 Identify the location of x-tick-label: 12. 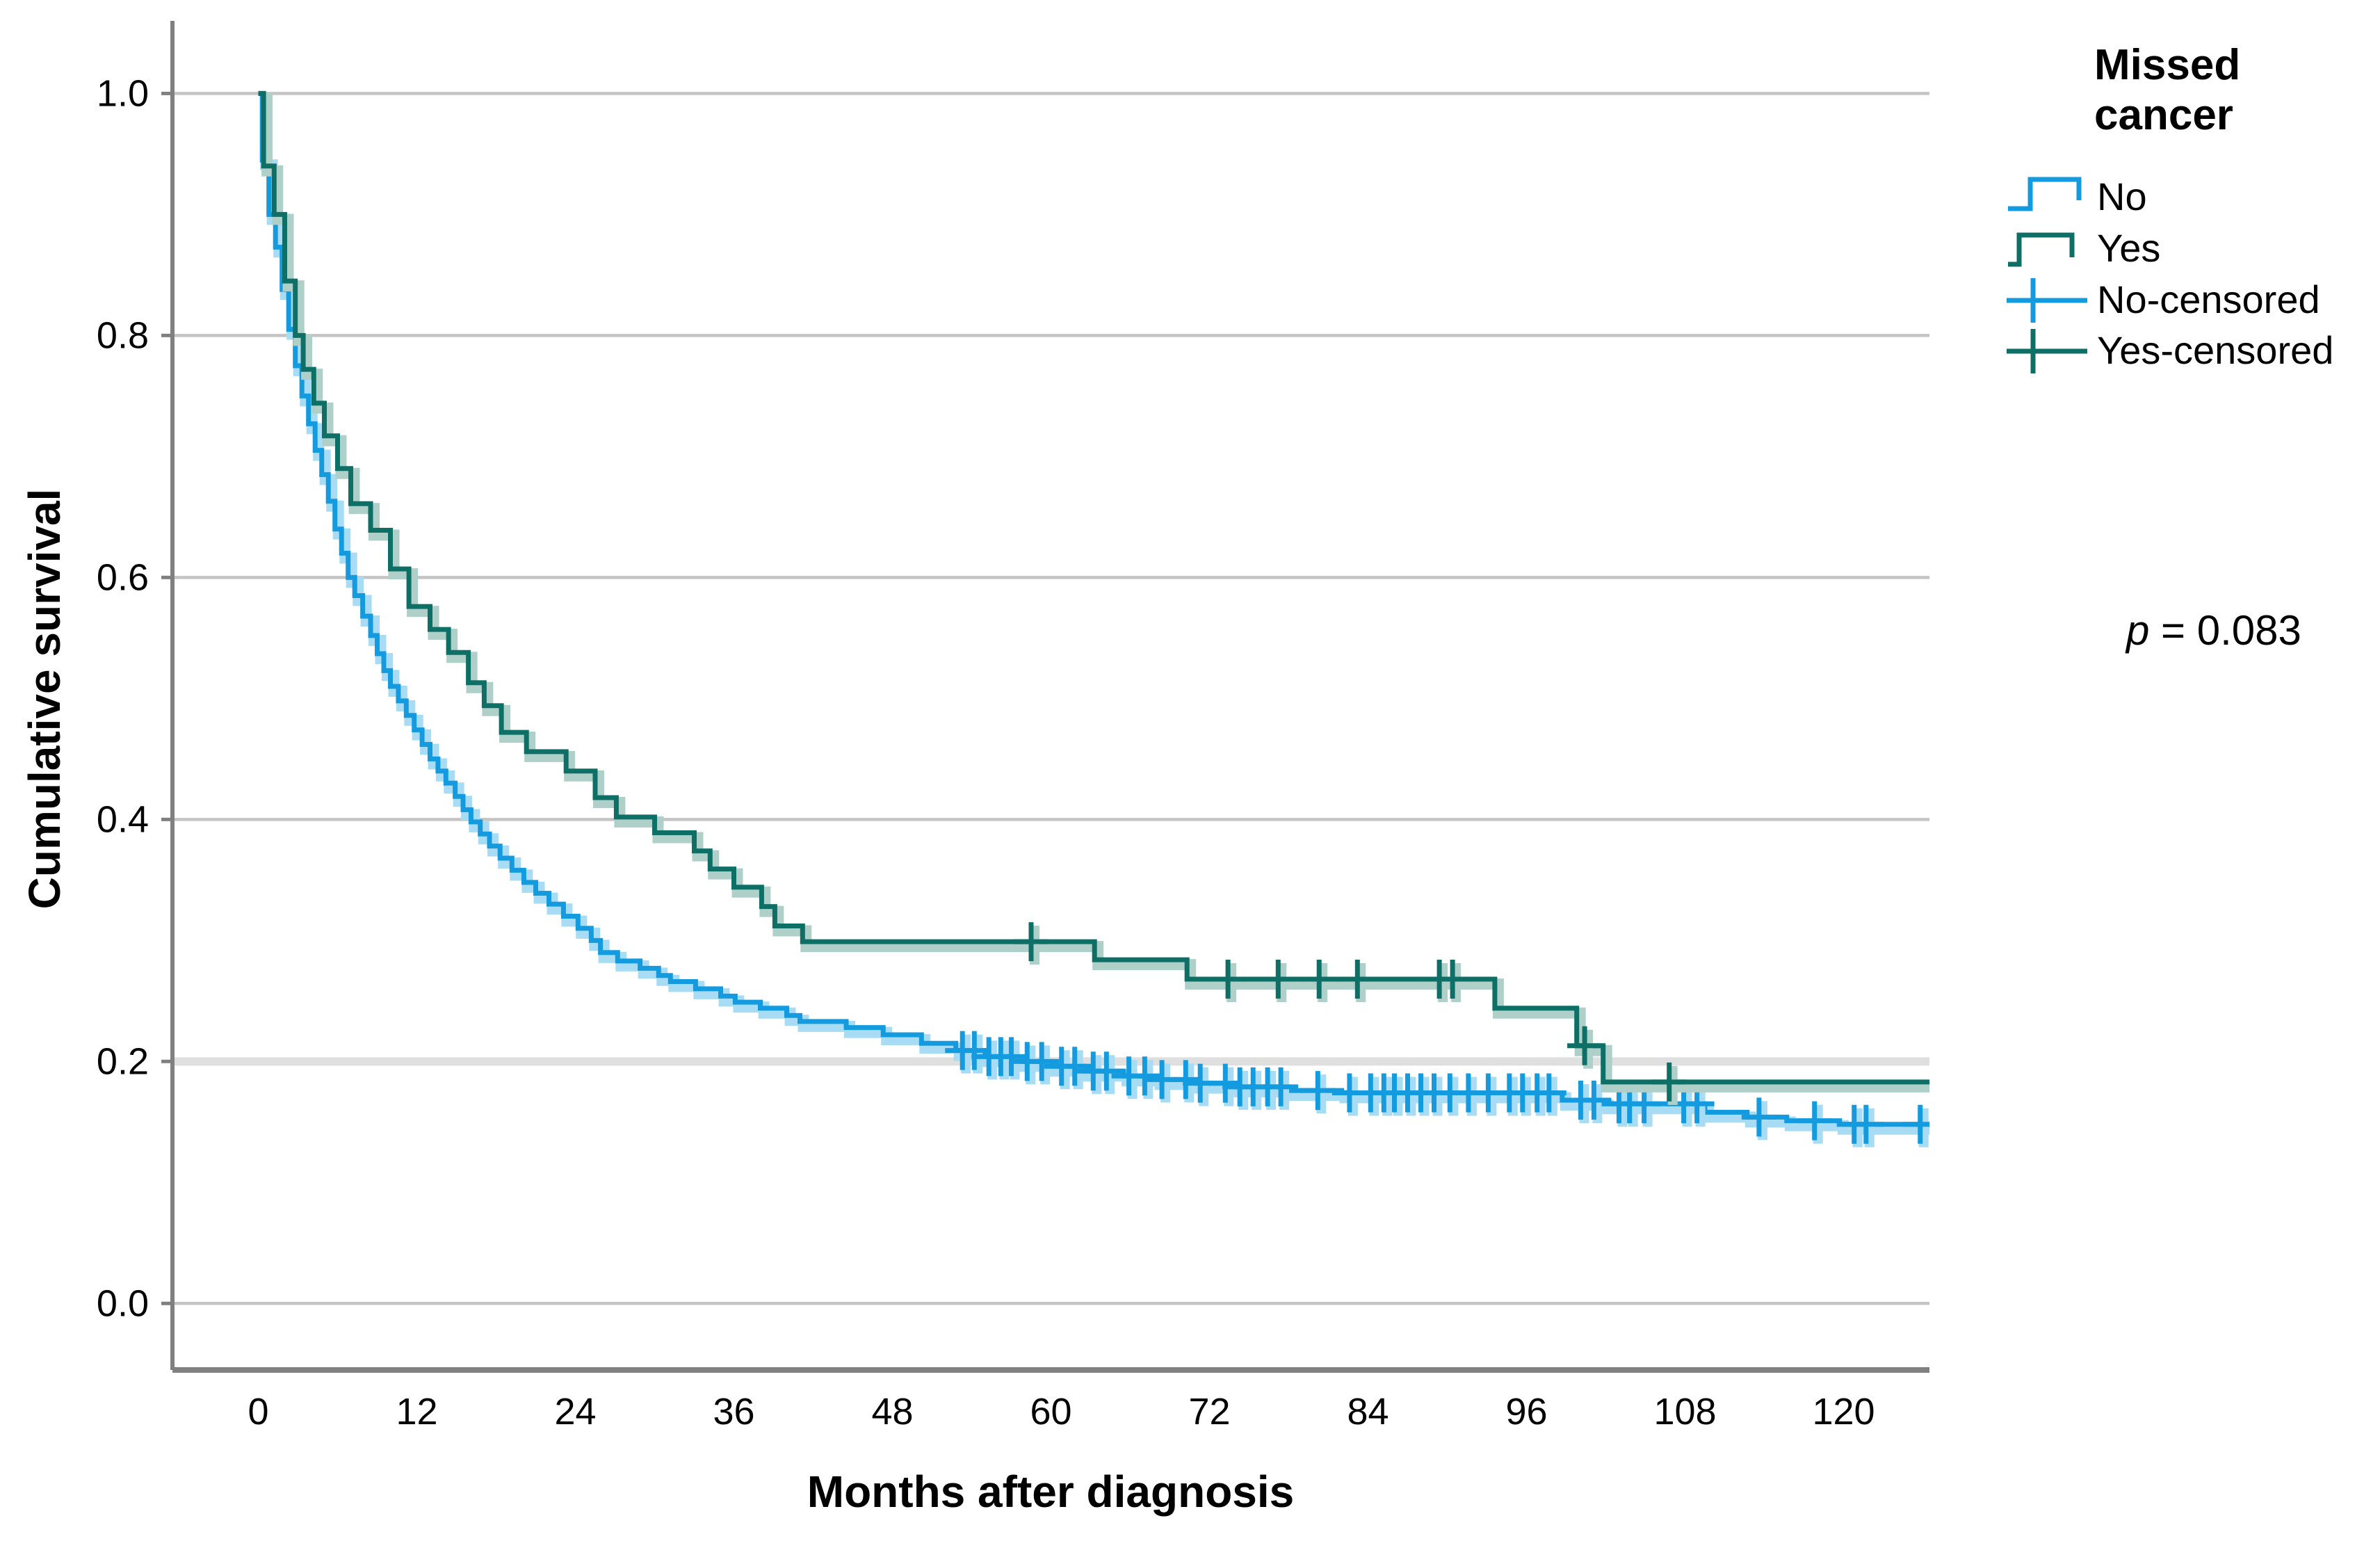
(416, 1412).